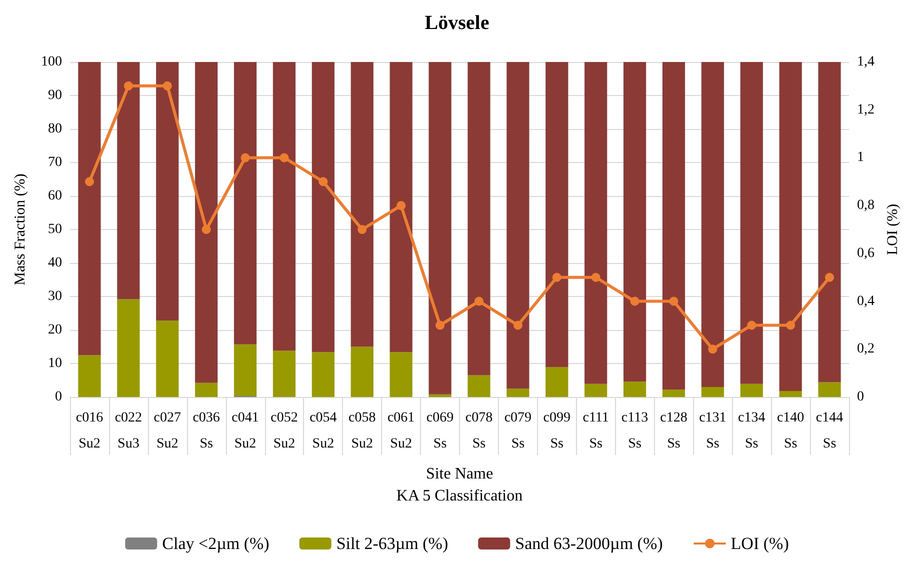  Describe the element at coordinates (401, 431) in the screenshot. I see `x-tick-label: c061 Su2` at that location.